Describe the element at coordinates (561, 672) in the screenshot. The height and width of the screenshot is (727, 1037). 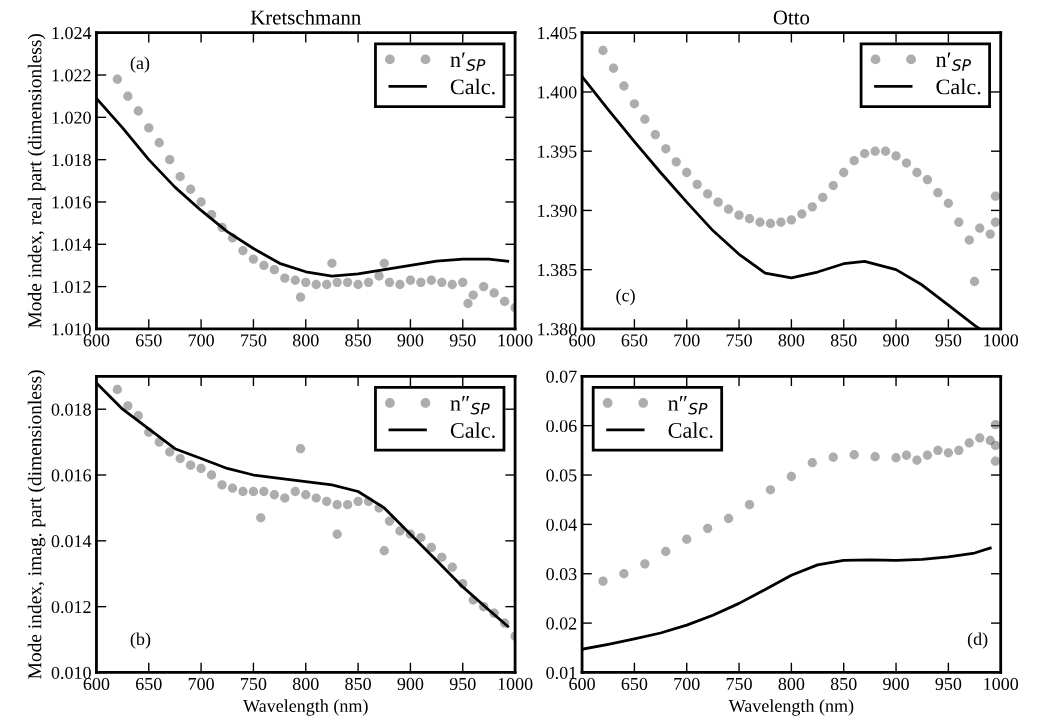
I see `y-tick-label: 0.01` at that location.